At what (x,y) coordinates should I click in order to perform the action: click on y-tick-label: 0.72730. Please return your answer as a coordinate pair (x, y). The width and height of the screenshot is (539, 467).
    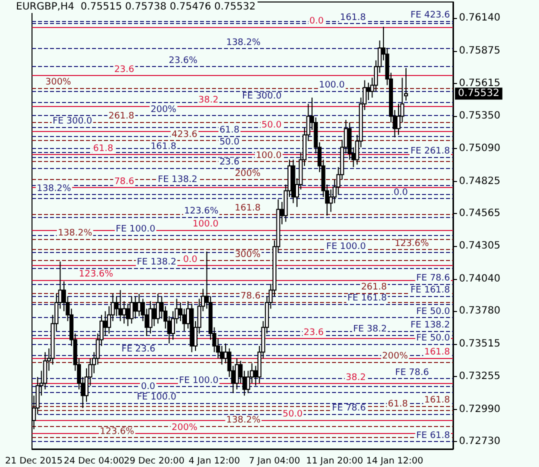
    Looking at the image, I should click on (479, 442).